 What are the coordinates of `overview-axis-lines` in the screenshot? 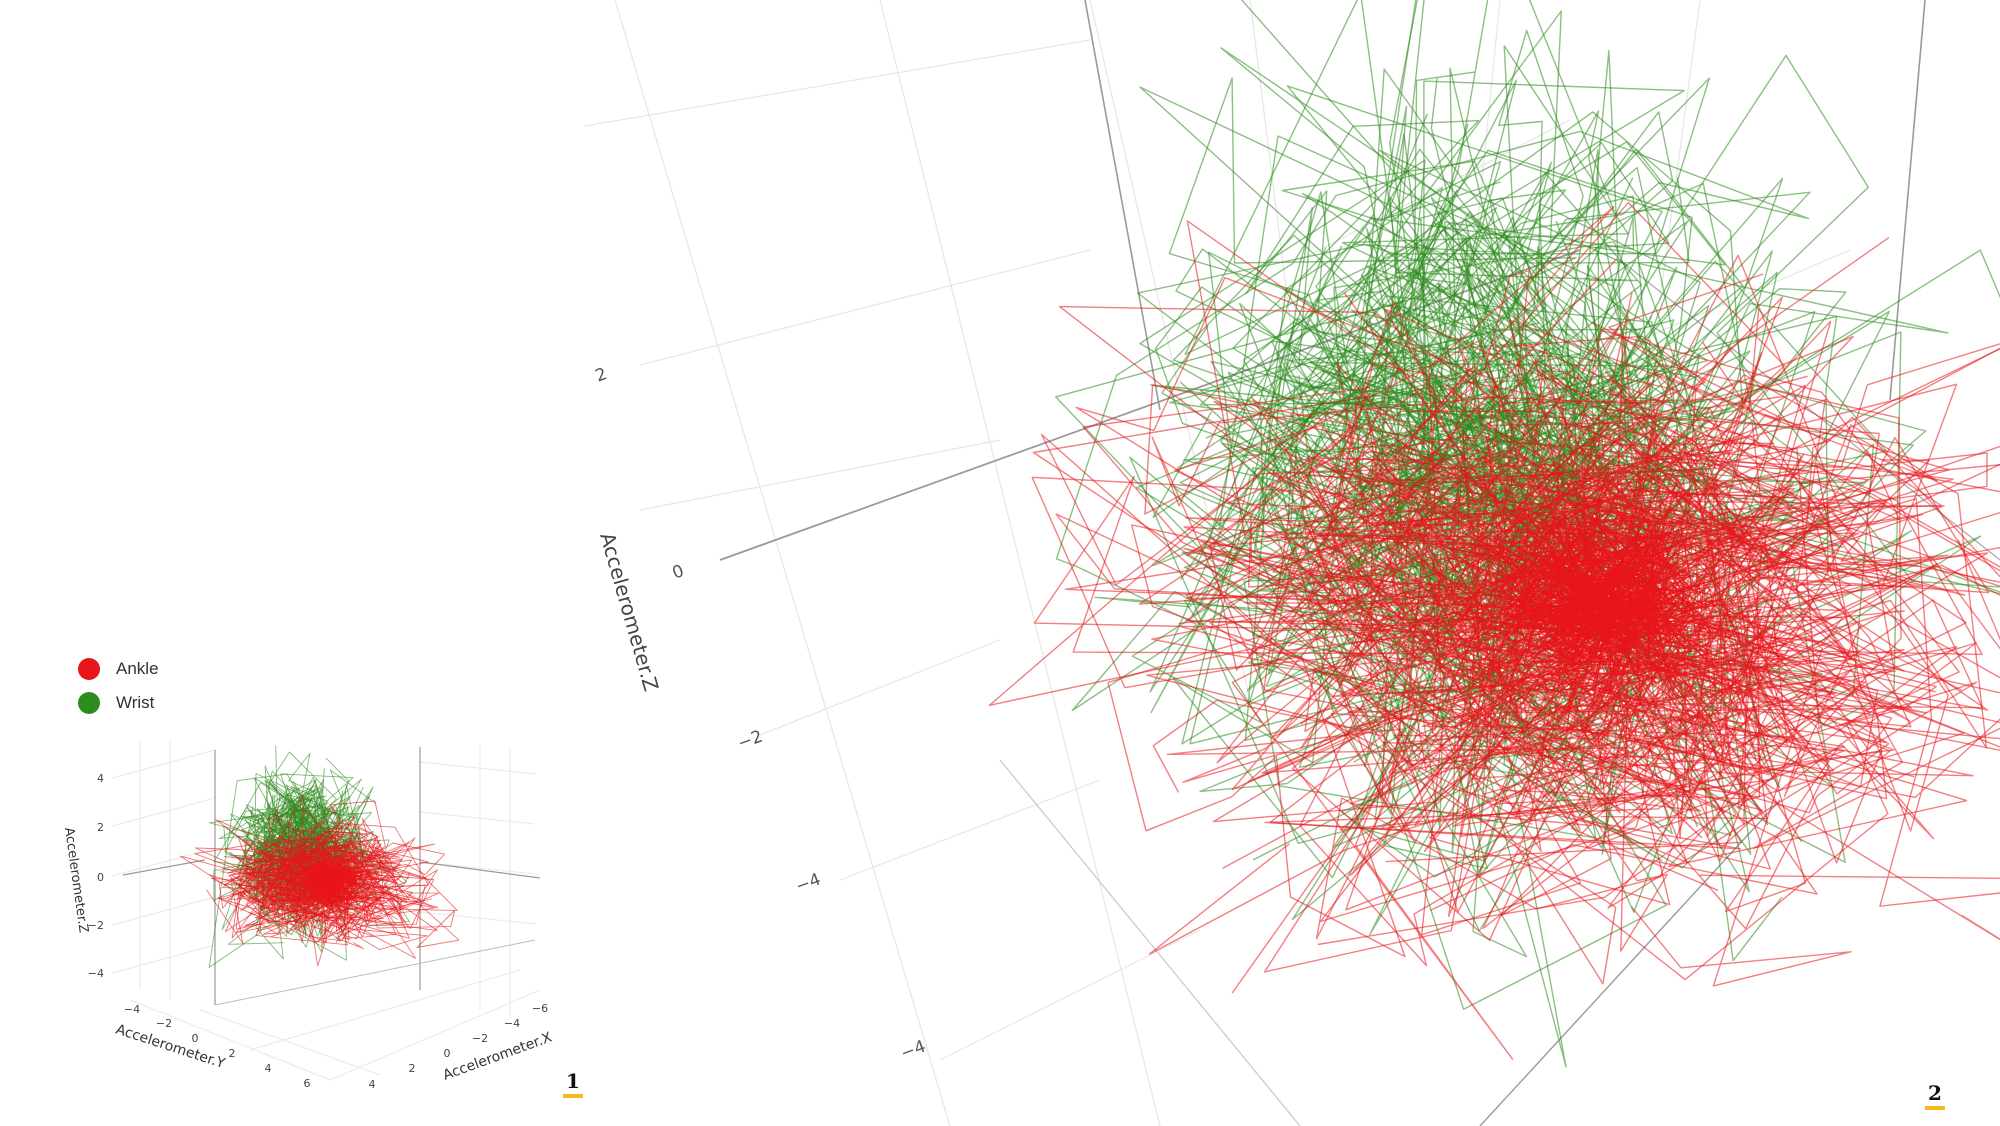 It's located at (331, 876).